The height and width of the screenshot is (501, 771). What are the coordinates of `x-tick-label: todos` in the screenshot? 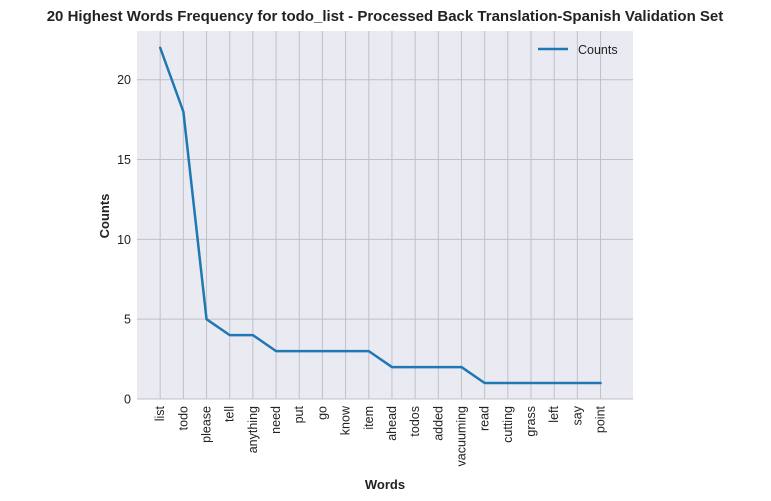 It's located at (415, 421).